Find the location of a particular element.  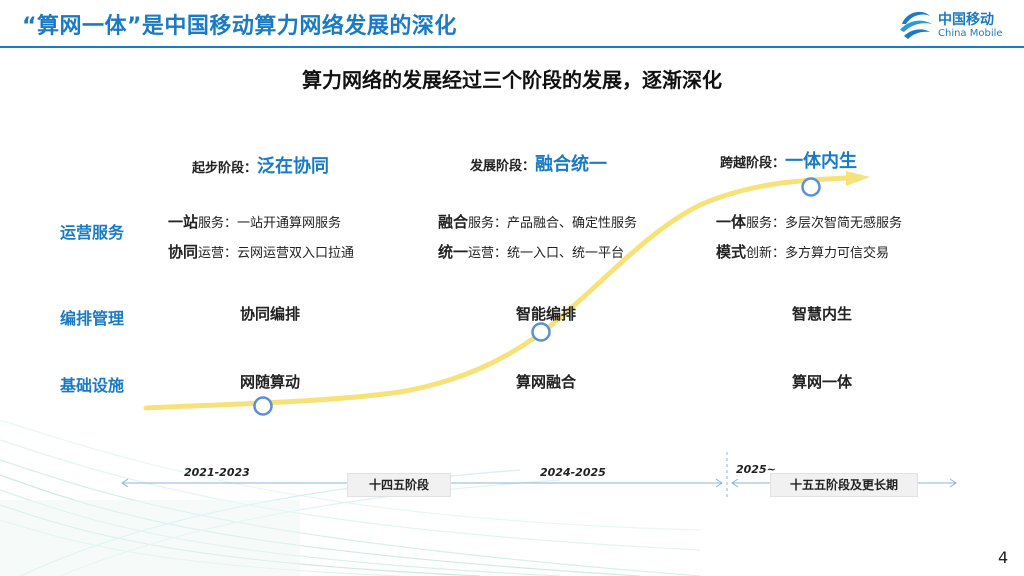

service-line: 一体服务：多层次智简无感服务 is located at coordinates (809, 221).